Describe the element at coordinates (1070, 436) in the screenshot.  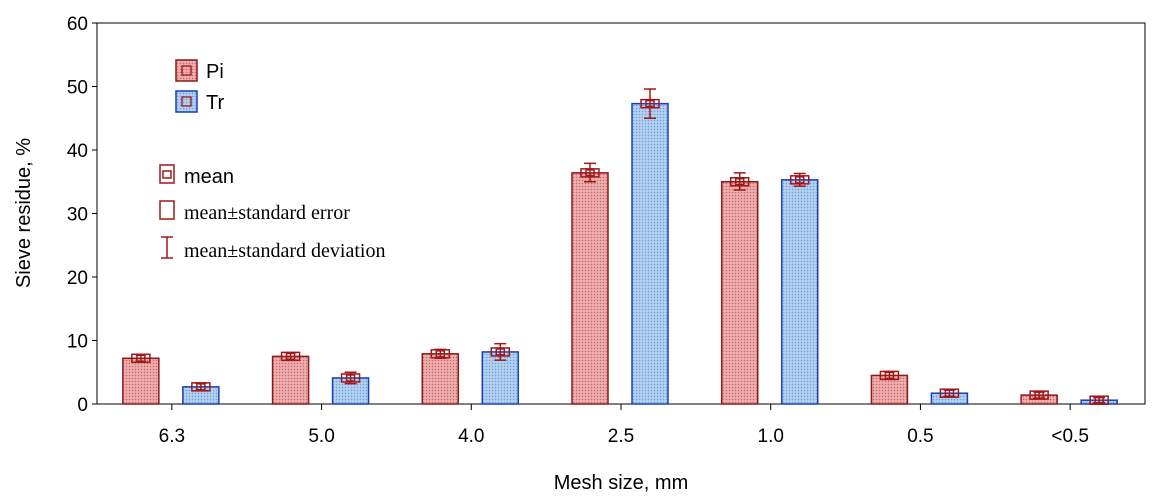
I see `x-tick-label: <0.5` at that location.